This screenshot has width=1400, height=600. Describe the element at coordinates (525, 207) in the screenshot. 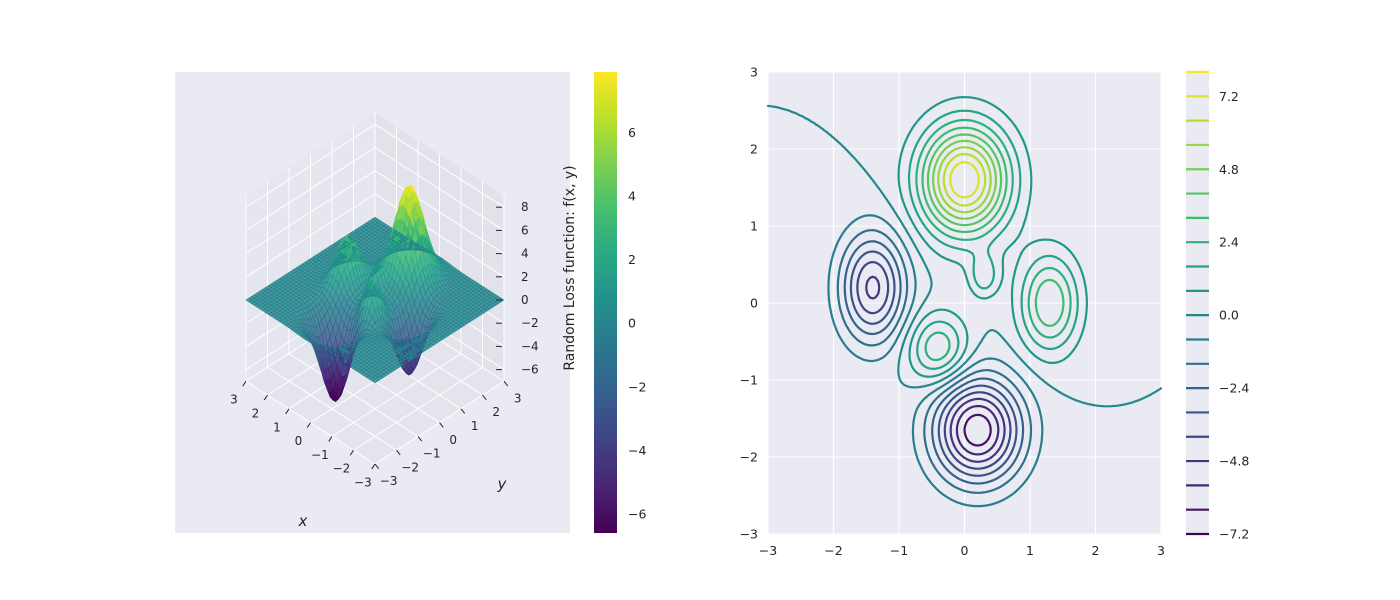

I see `surface-z-tick-label: 8` at that location.